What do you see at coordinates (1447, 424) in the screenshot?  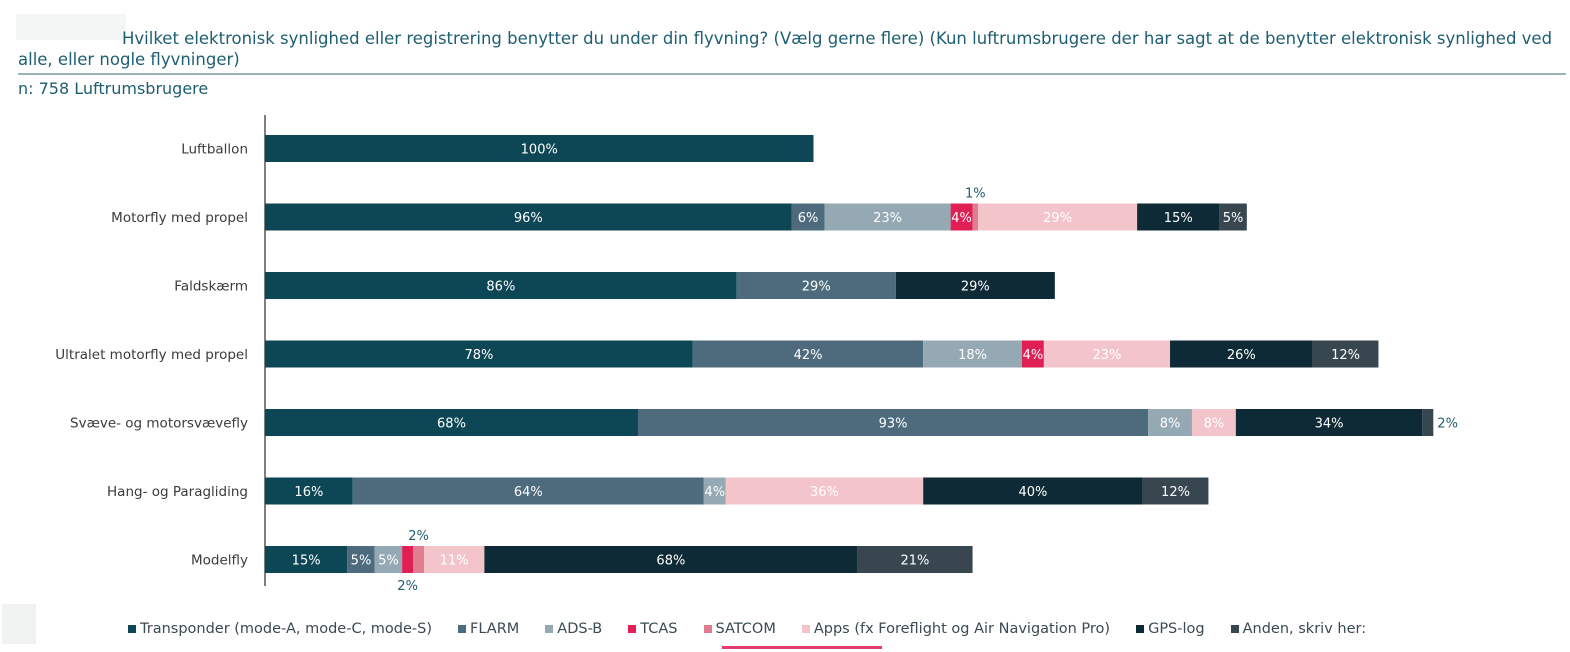 I see `data-label-anden-svæve-og-motorsvævefly: 2%` at bounding box center [1447, 424].